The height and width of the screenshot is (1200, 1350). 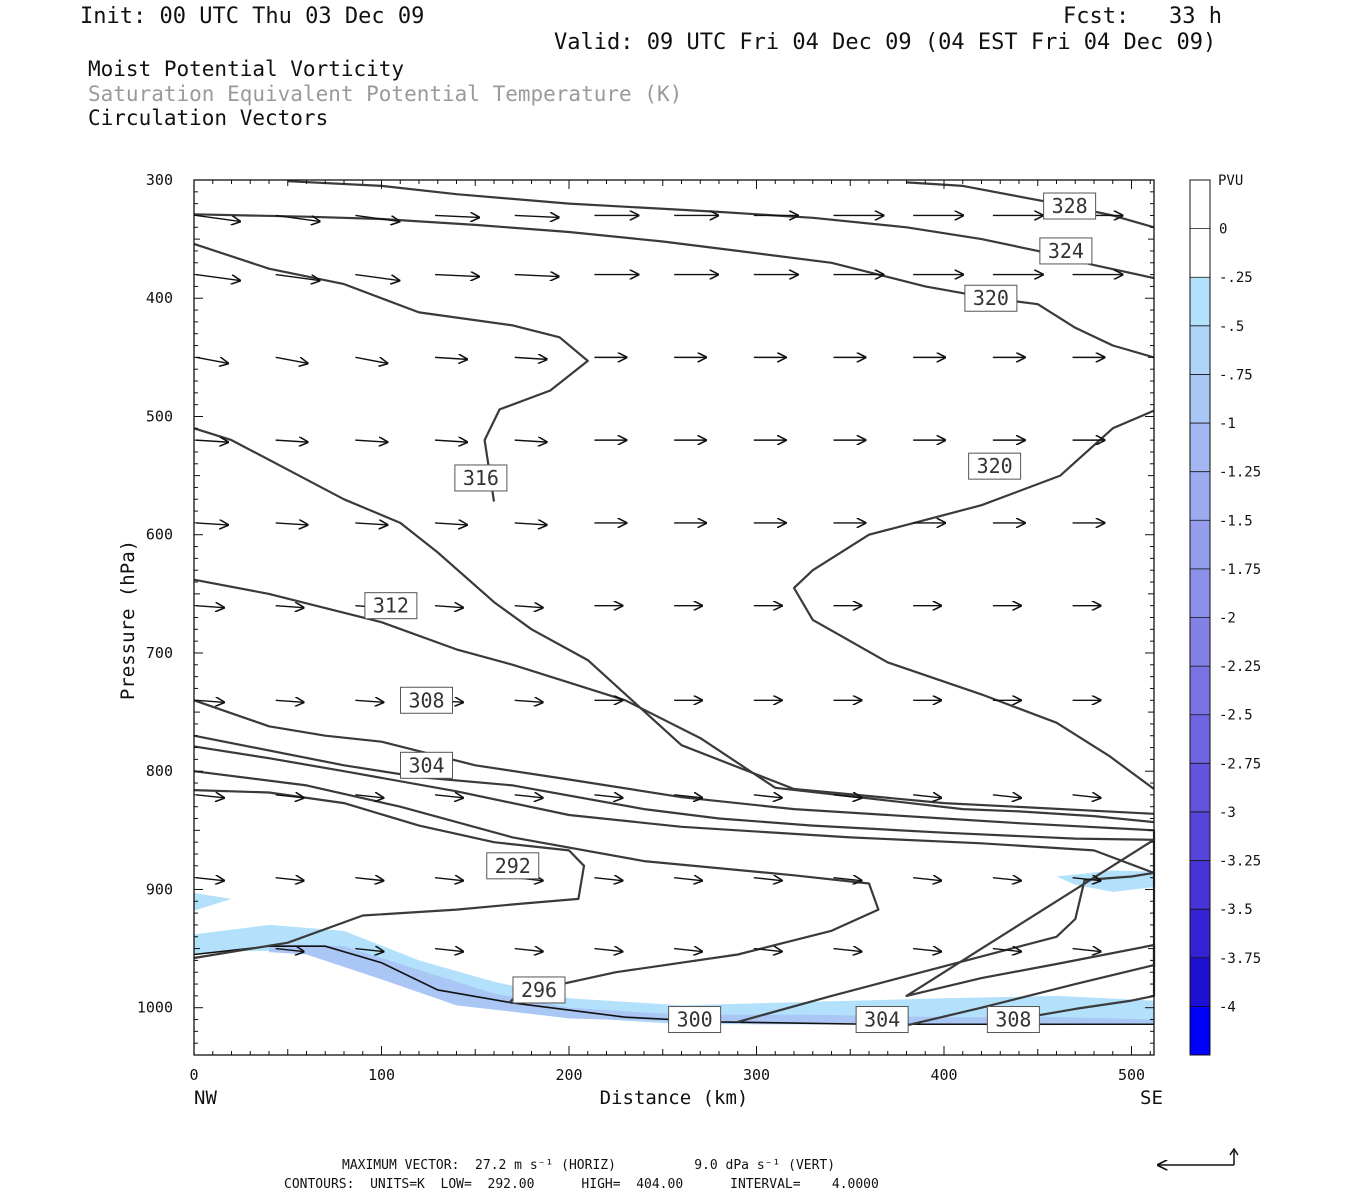 I want to click on colorbar-level-label: -2.25, so click(x=1240, y=667).